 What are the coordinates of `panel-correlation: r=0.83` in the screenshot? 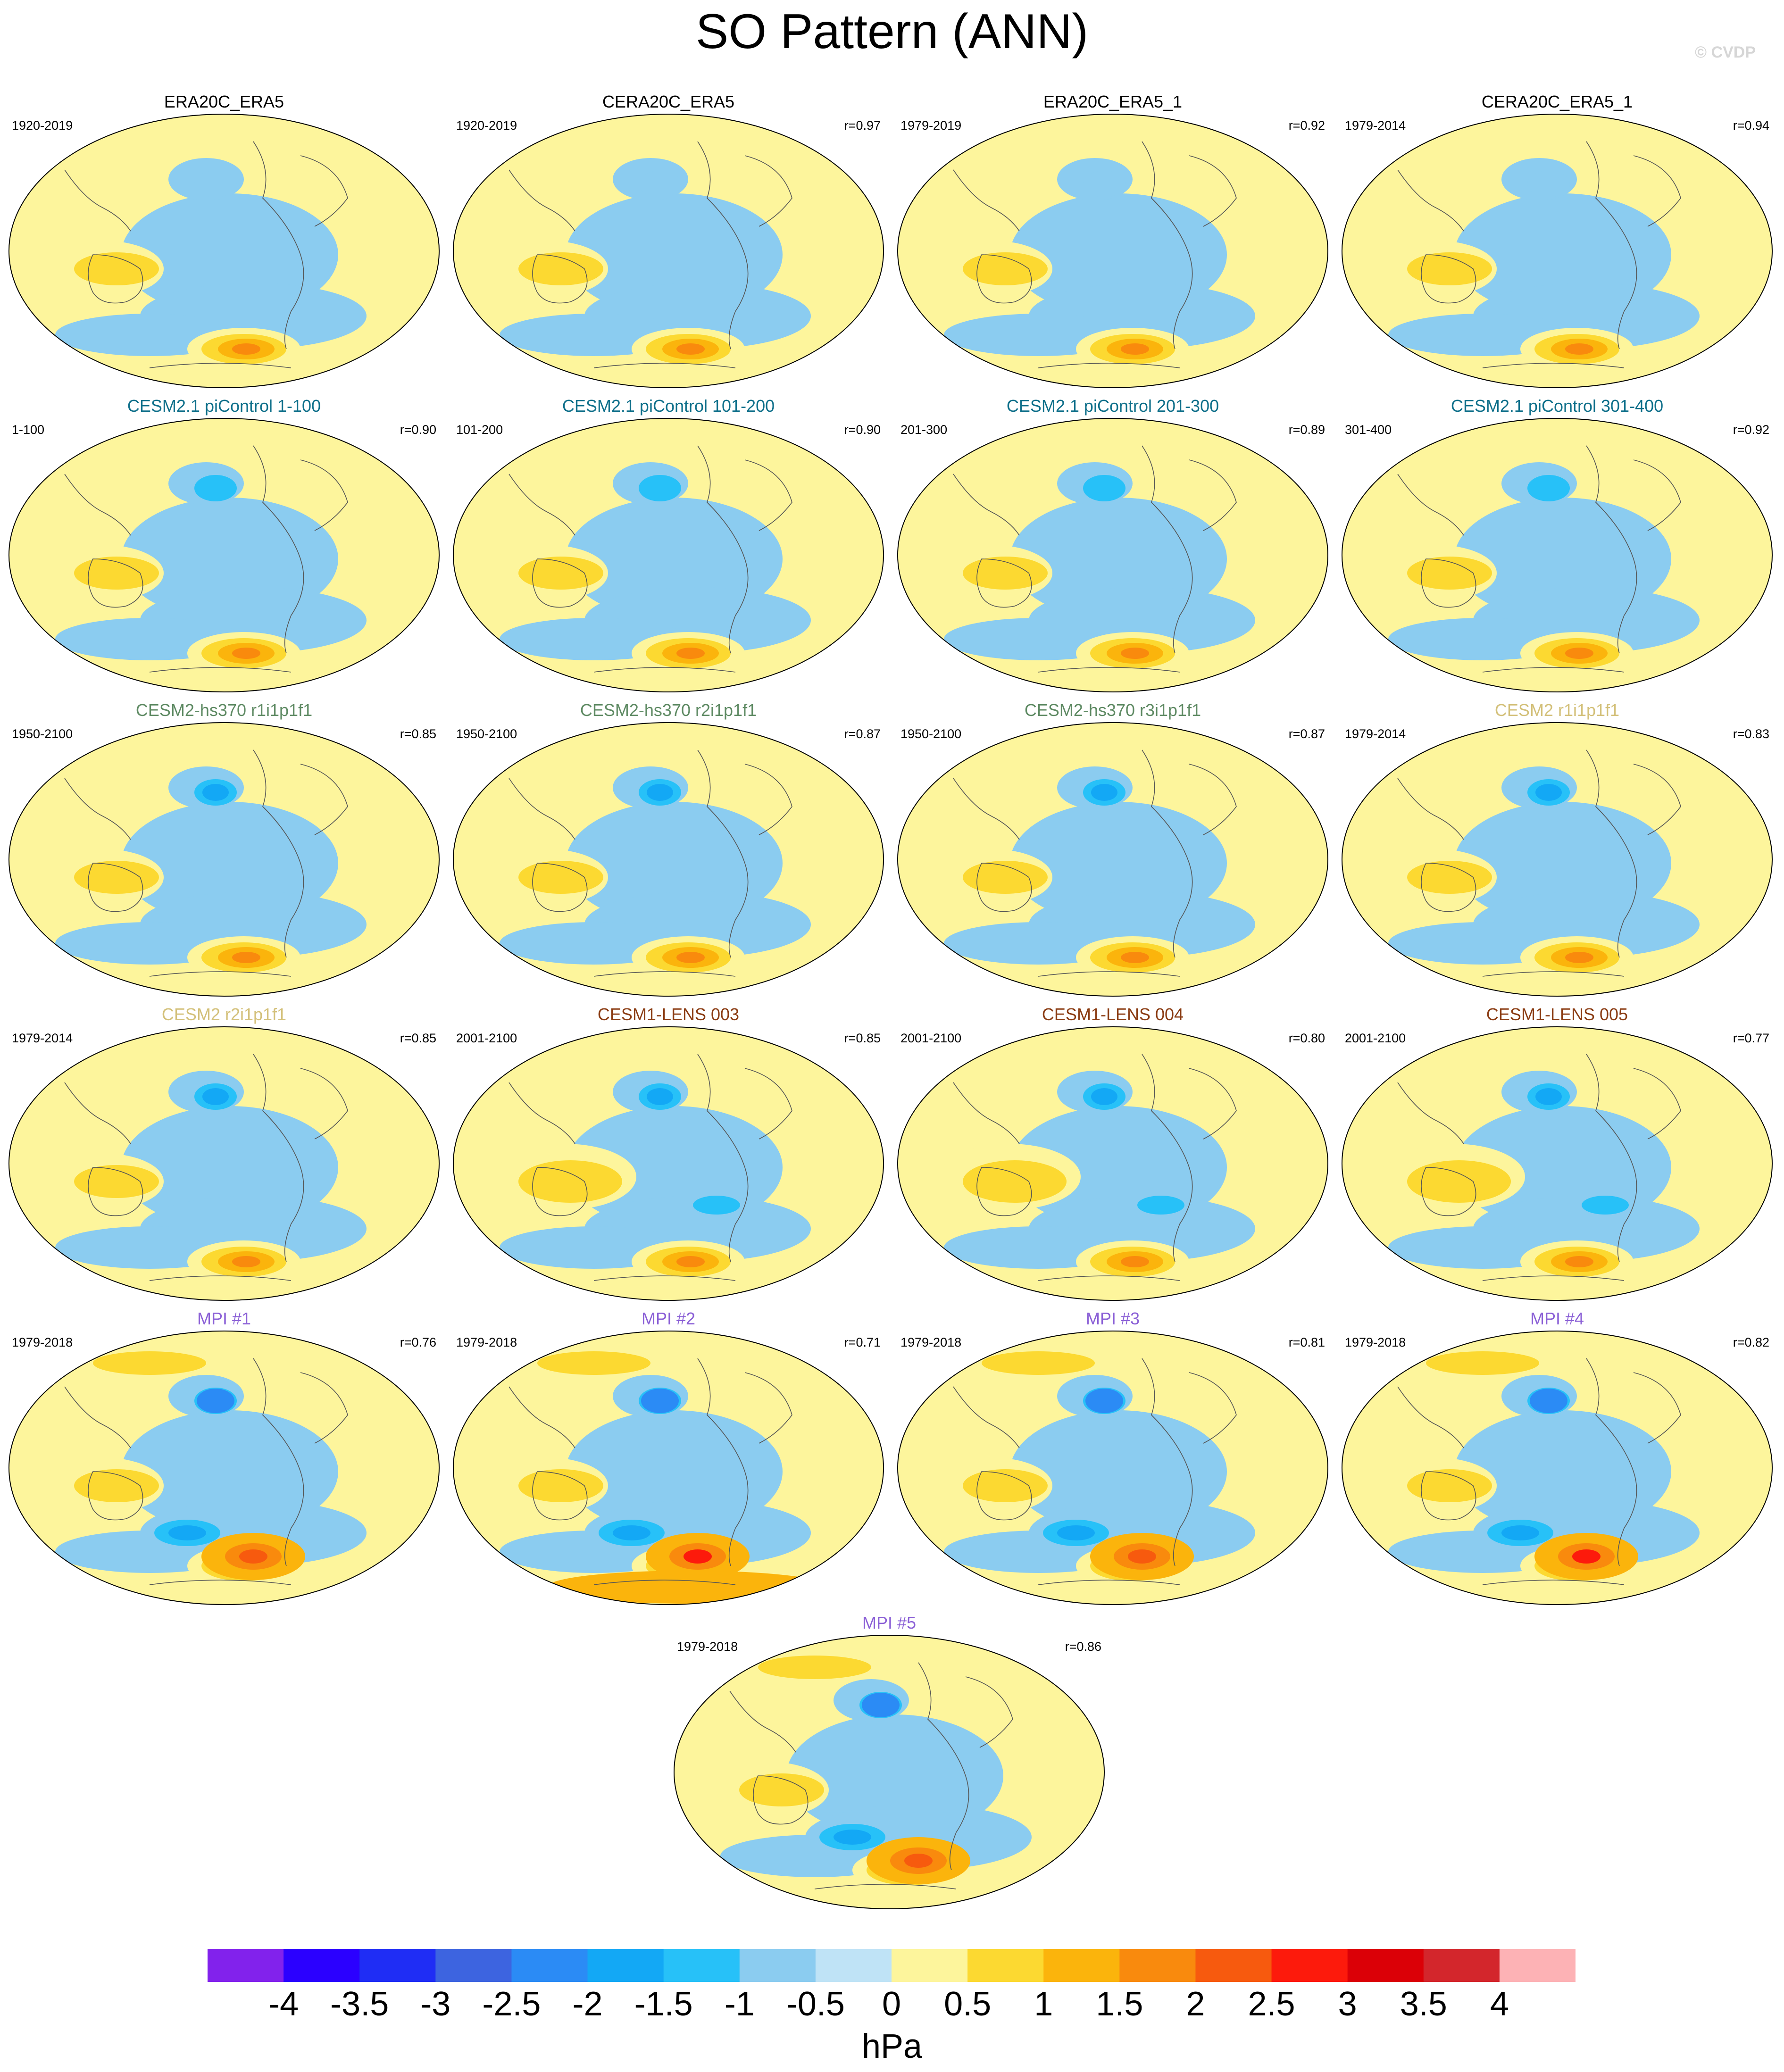 It's located at (1751, 734).